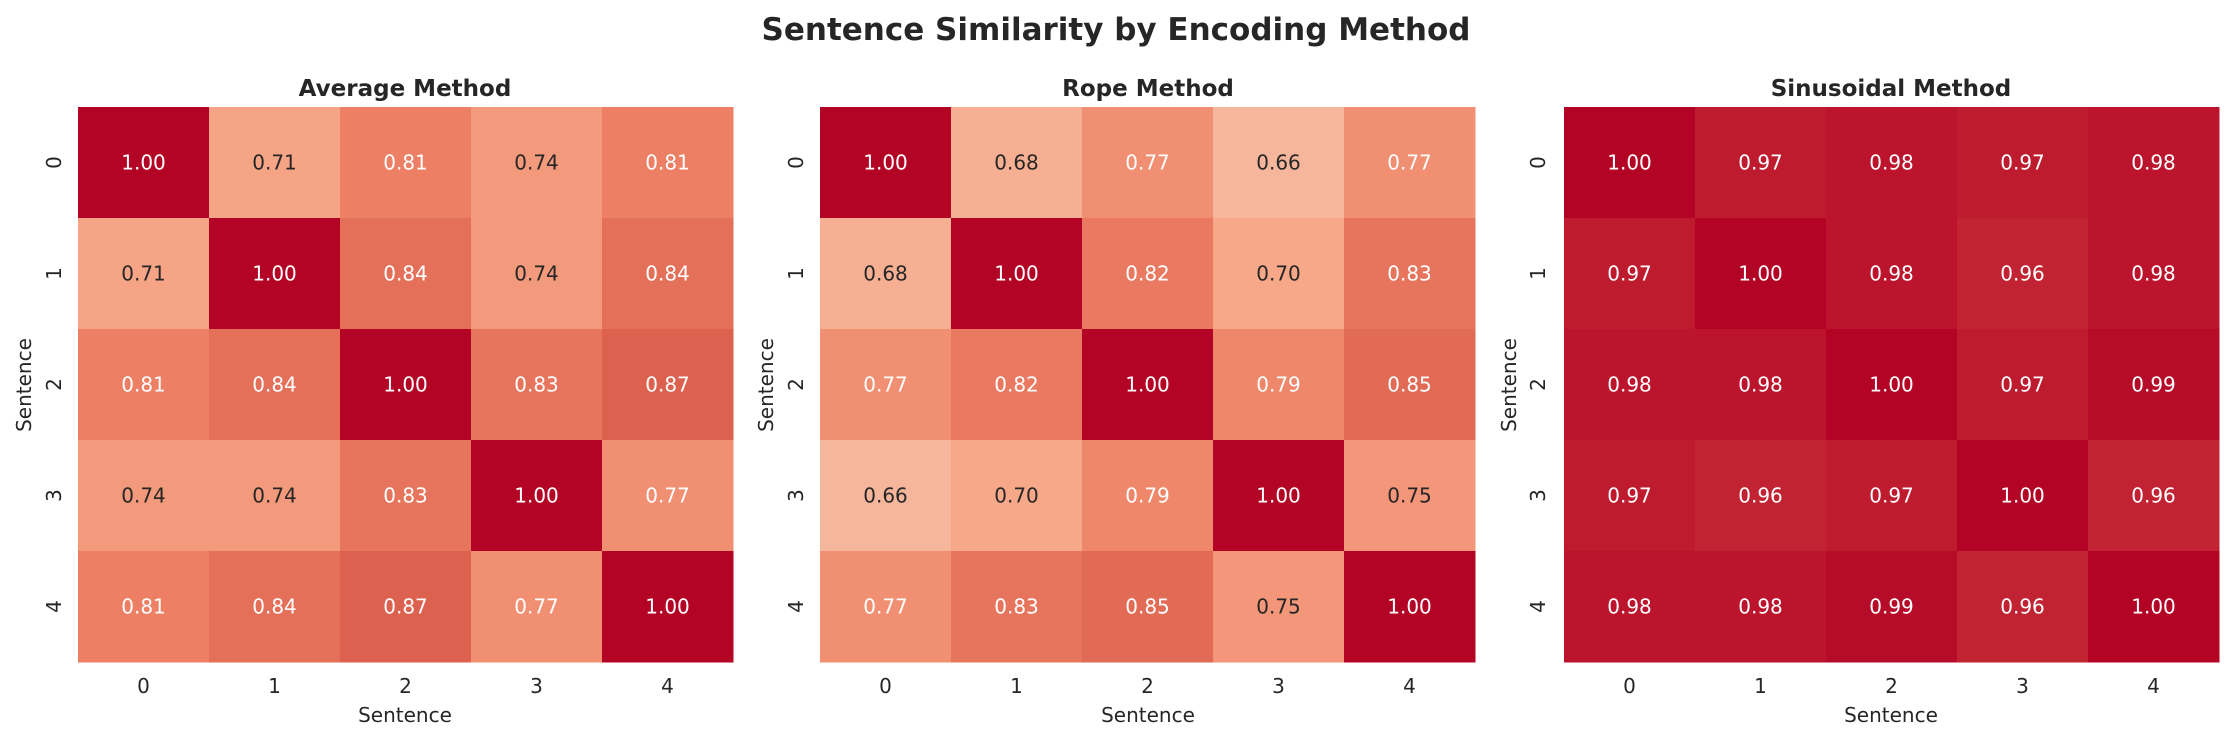  I want to click on cell-annotation-2-3: 0.79, so click(1278, 385).